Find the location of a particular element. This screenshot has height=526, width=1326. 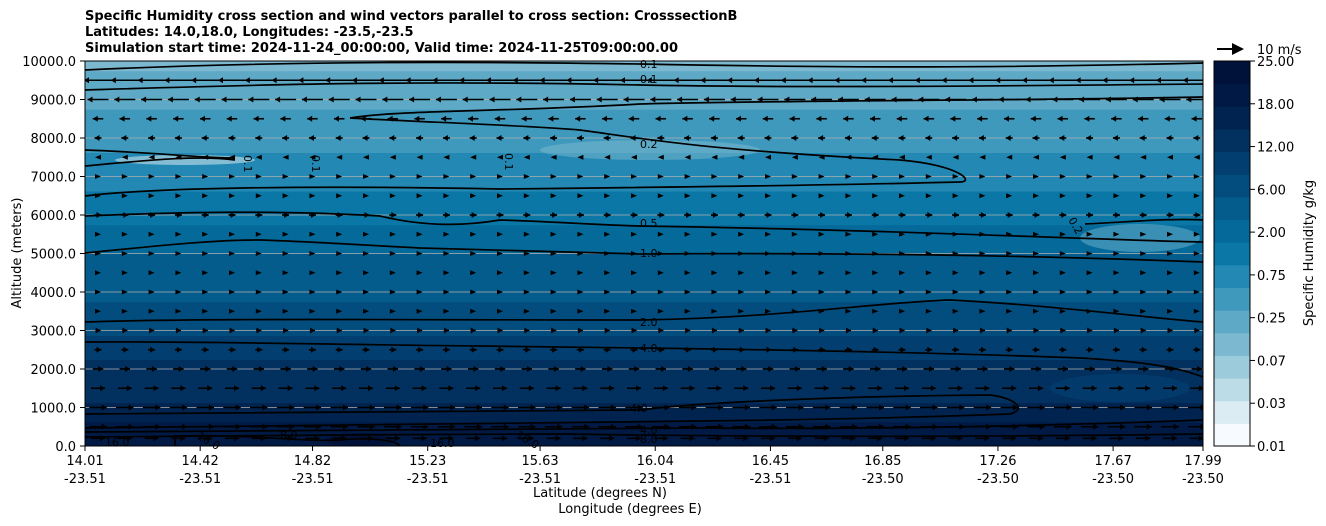

y-tick-label: 6000.0 is located at coordinates (54, 216).